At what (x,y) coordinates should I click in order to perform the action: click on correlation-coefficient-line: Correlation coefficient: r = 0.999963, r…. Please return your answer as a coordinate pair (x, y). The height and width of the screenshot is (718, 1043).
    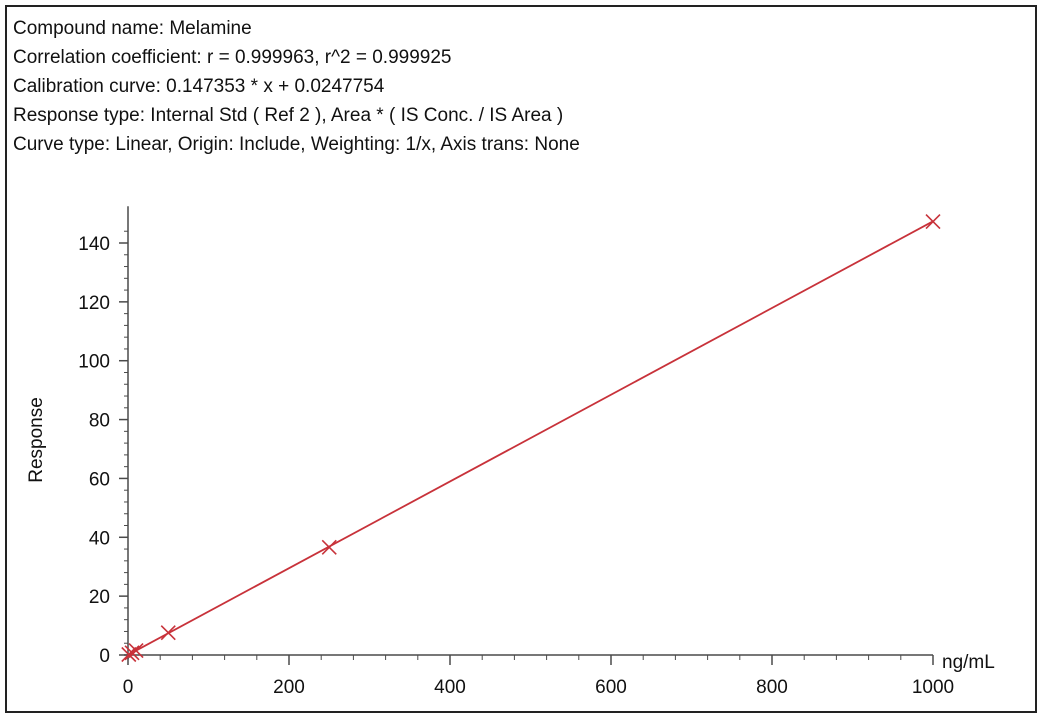
    Looking at the image, I should click on (232, 57).